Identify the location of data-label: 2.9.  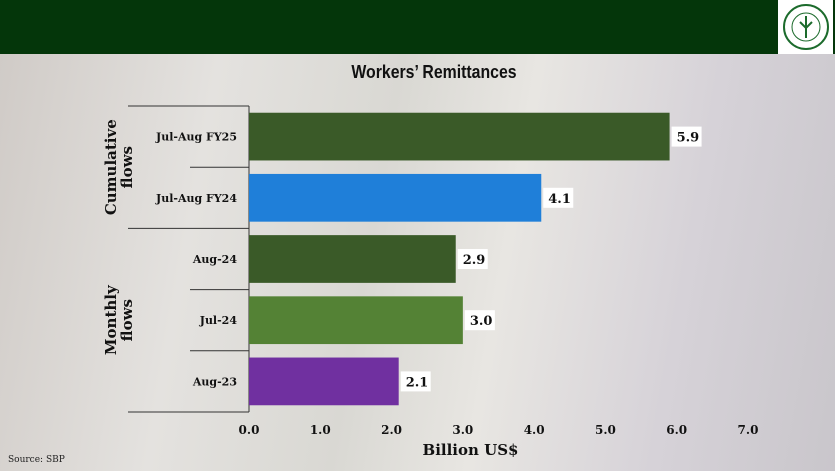
(474, 260).